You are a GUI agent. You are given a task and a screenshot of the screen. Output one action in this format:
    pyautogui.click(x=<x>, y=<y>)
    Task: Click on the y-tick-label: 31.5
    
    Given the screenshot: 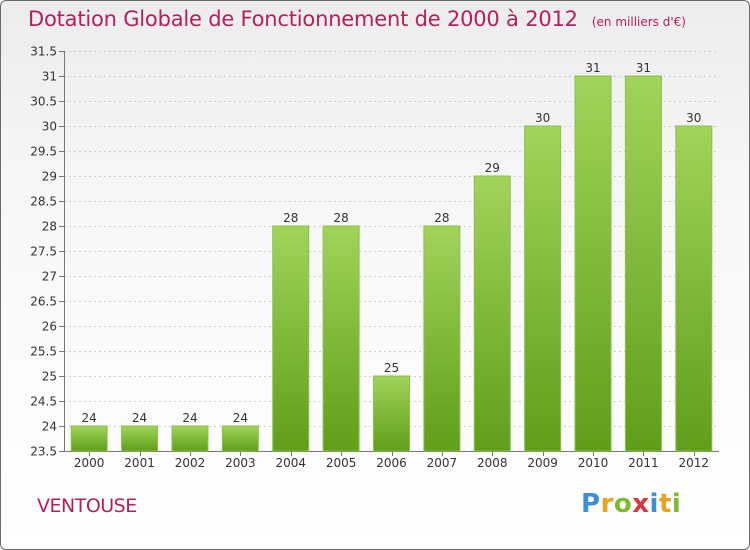 What is the action you would take?
    pyautogui.click(x=43, y=52)
    